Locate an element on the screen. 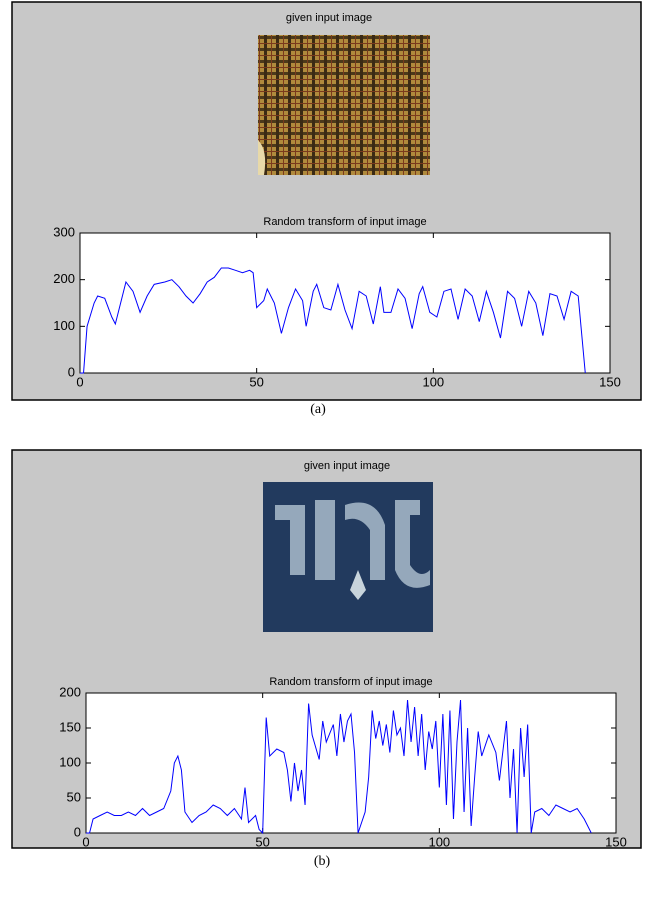  y-tick-label: 300 is located at coordinates (64, 231).